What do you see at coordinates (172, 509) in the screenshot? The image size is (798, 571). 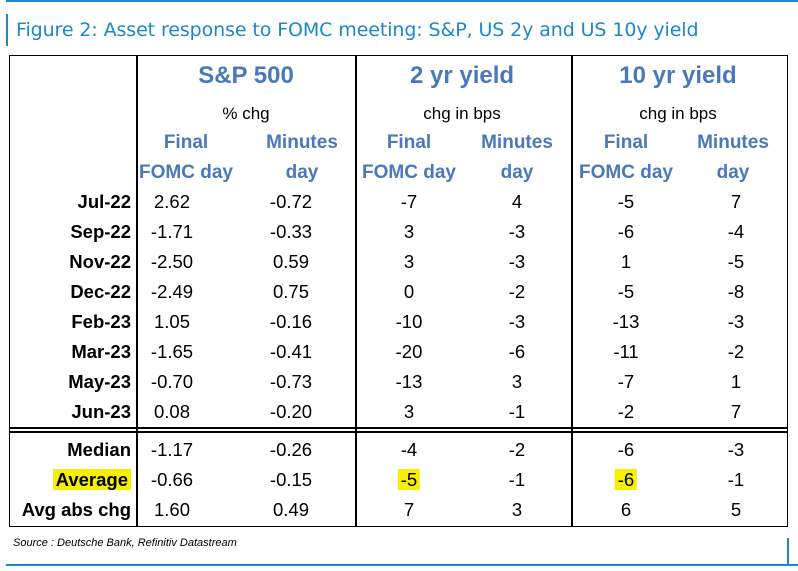 I see `cell-sp500-final: 1.60` at bounding box center [172, 509].